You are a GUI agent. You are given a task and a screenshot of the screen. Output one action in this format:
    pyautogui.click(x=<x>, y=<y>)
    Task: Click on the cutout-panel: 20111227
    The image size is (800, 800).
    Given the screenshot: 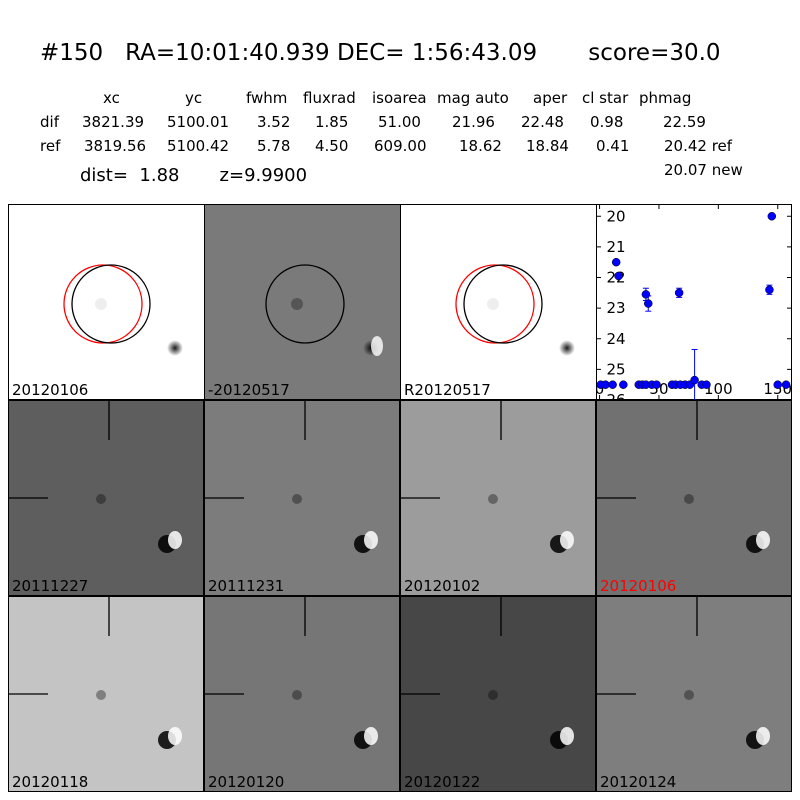 What is the action you would take?
    pyautogui.click(x=106, y=498)
    